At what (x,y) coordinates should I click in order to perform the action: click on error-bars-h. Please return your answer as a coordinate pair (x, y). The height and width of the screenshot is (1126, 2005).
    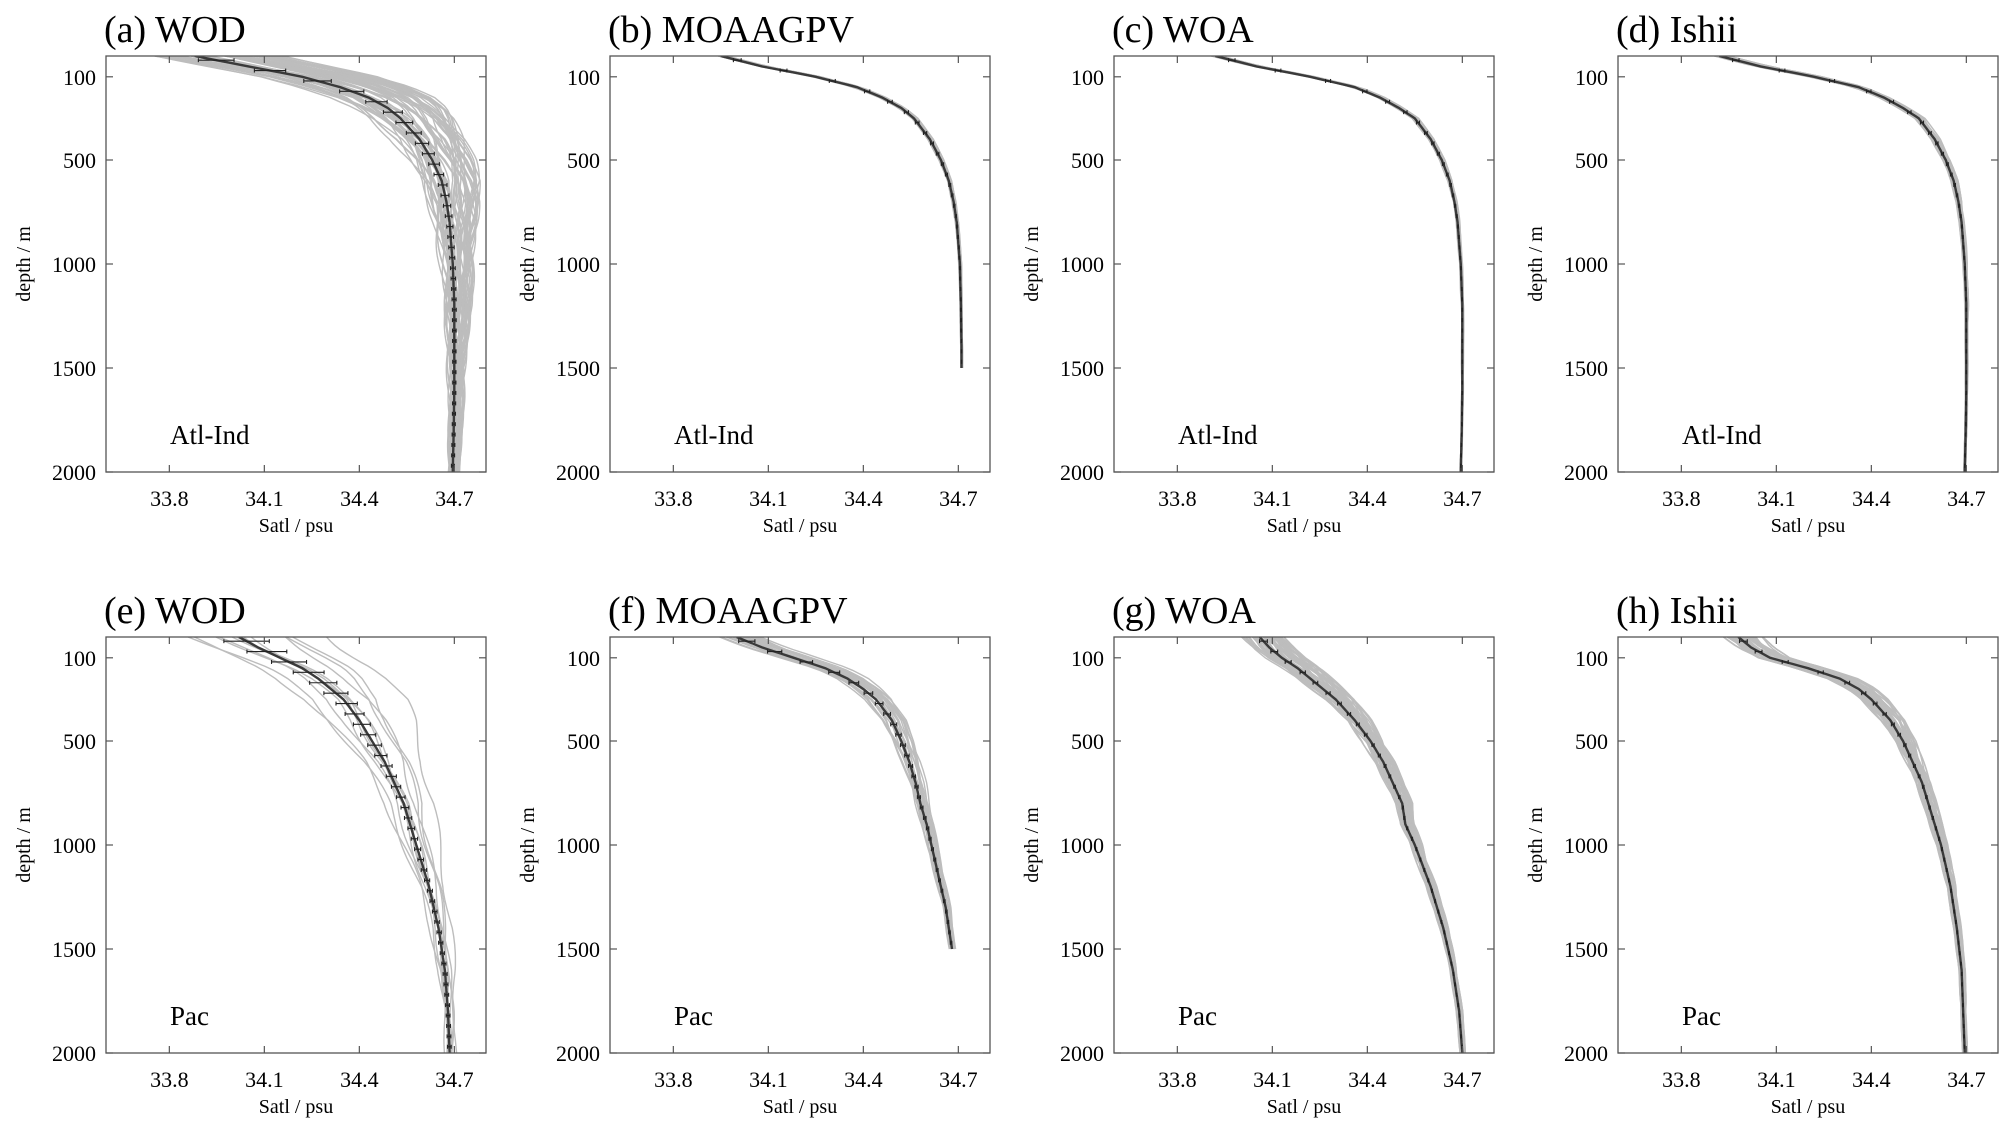
    Looking at the image, I should click on (1852, 844).